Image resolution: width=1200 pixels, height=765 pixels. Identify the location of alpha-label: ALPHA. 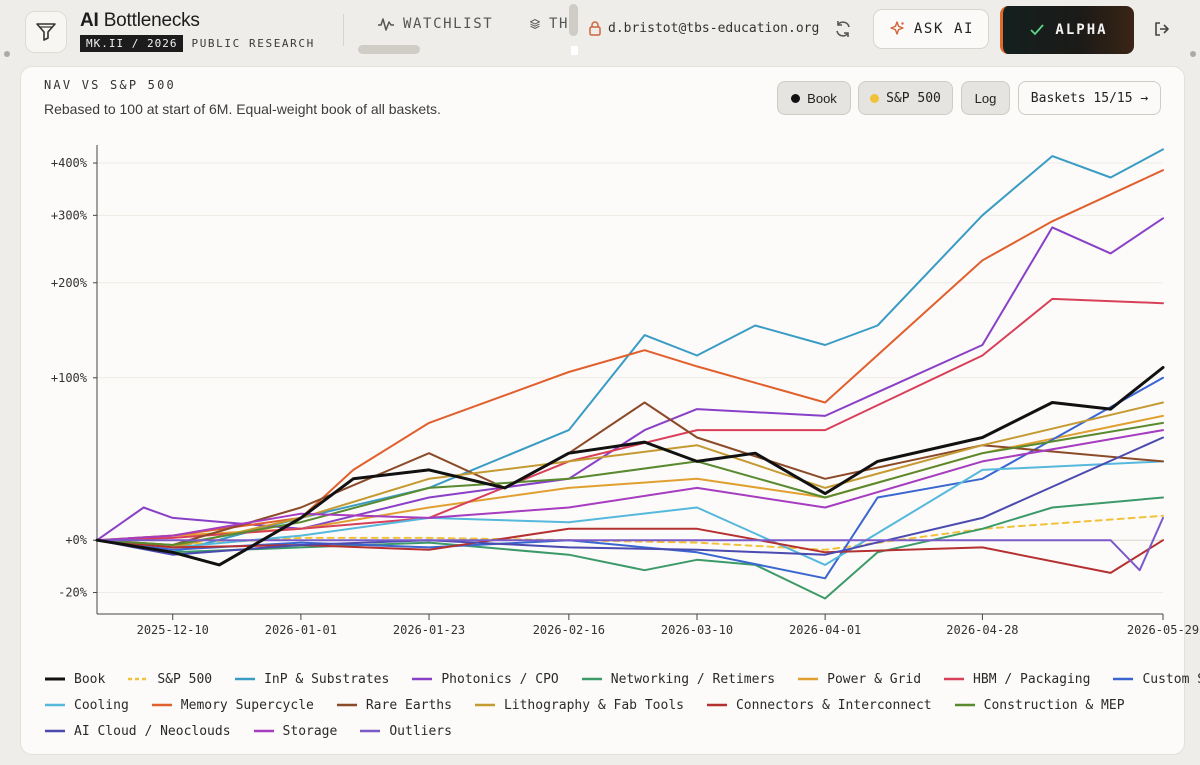
(1081, 30).